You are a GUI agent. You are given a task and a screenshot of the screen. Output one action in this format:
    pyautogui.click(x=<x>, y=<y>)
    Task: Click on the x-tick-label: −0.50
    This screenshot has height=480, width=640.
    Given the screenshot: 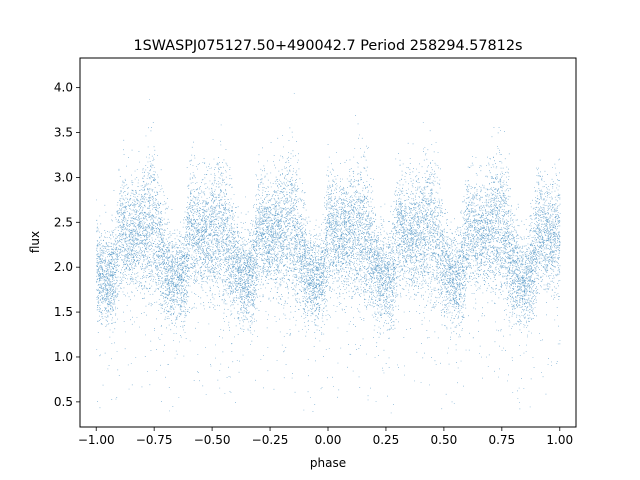 What is the action you would take?
    pyautogui.click(x=212, y=440)
    